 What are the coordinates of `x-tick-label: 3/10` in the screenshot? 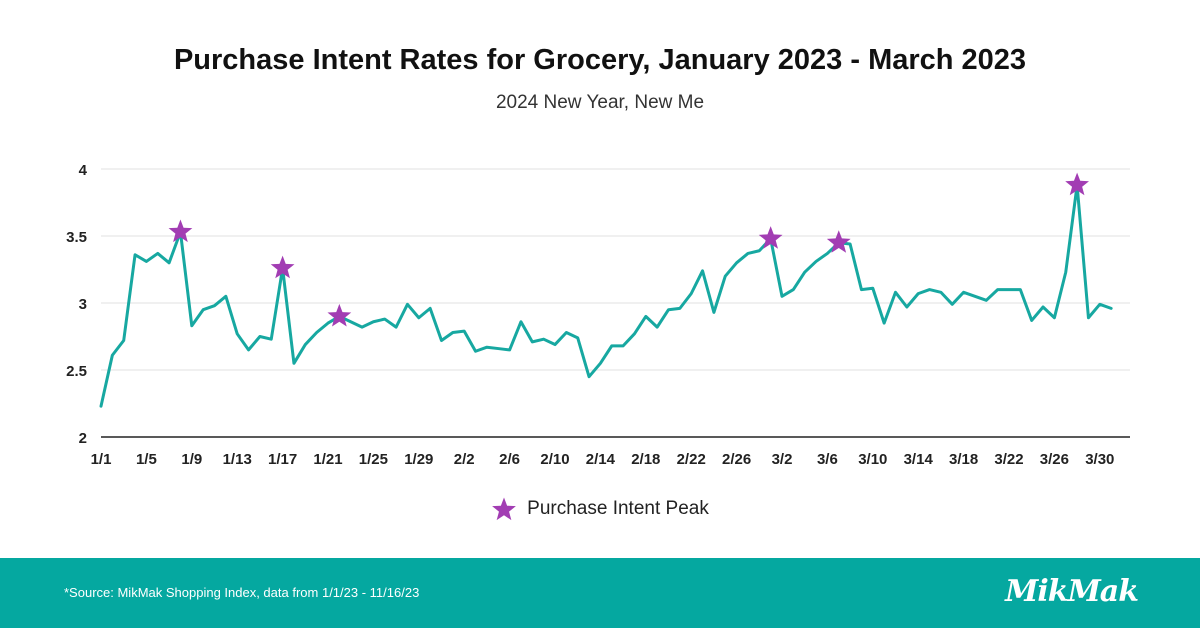 It's located at (872, 459).